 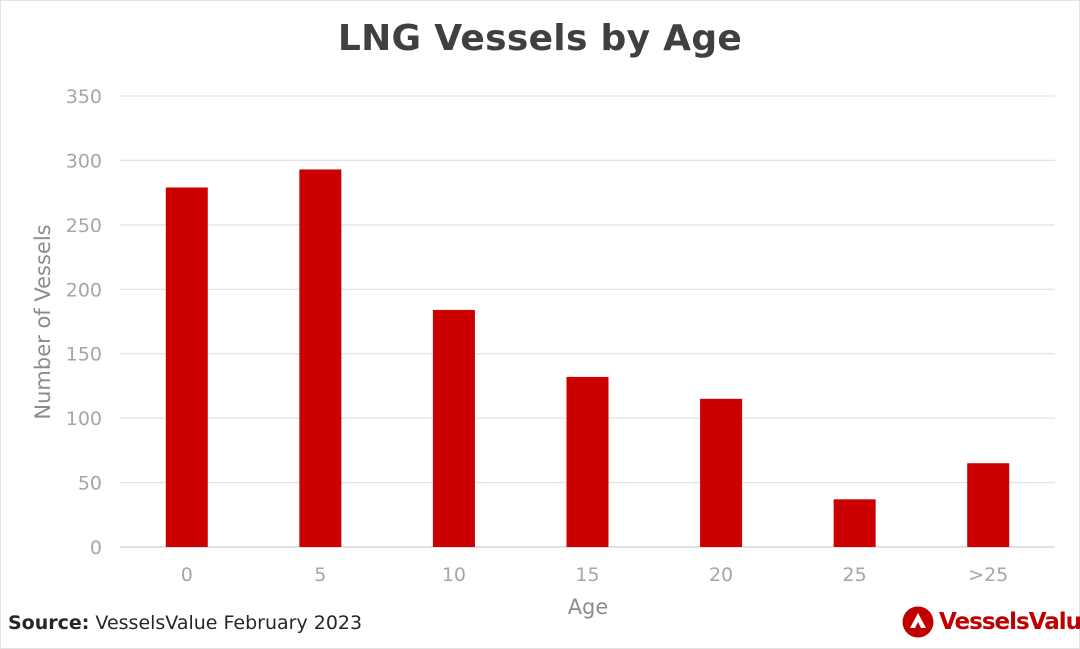 I want to click on x-tick-label: 20, so click(x=721, y=575).